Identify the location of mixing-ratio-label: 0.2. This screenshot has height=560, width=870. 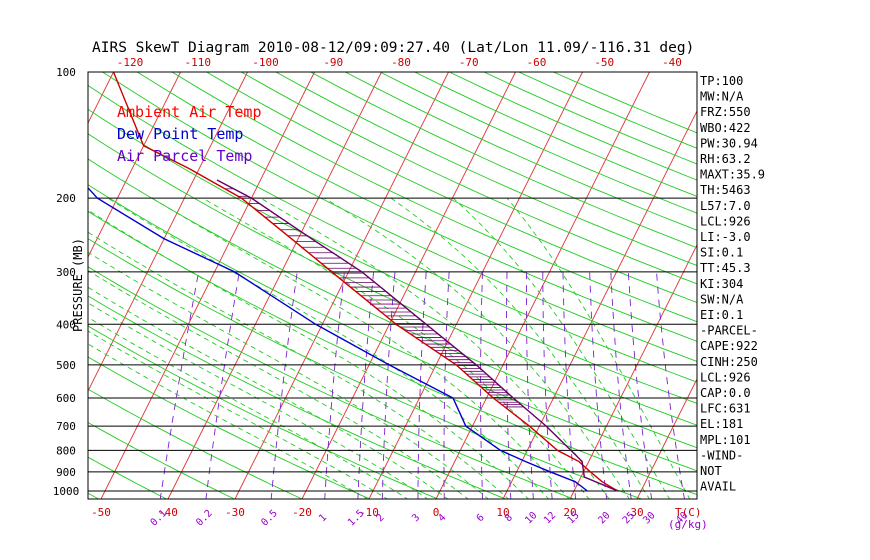
(204, 518).